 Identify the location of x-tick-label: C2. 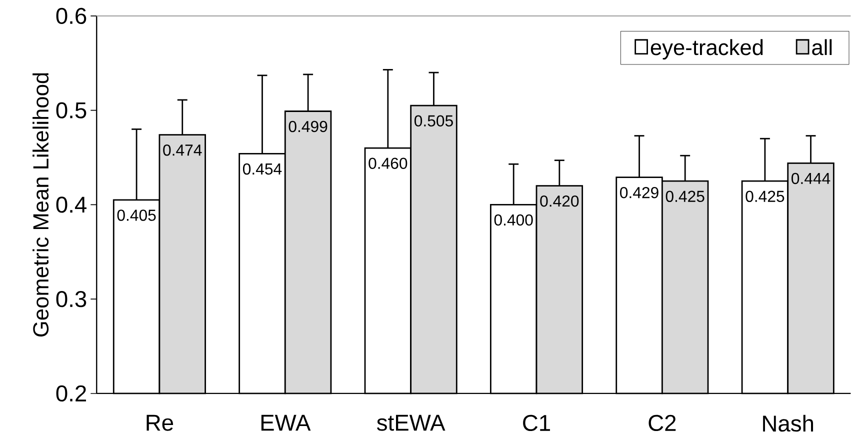
(662, 422).